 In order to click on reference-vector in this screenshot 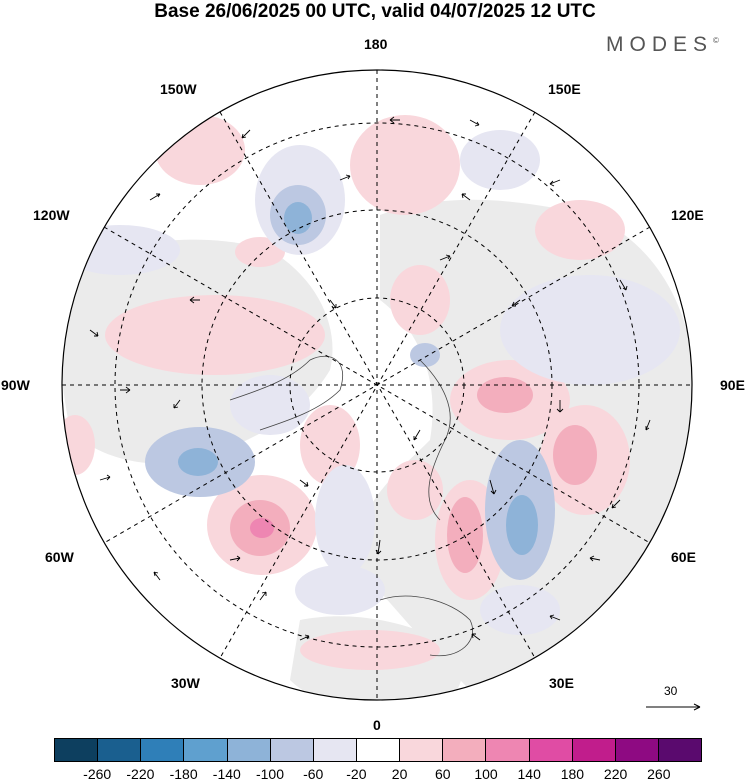, I will do `click(673, 707)`.